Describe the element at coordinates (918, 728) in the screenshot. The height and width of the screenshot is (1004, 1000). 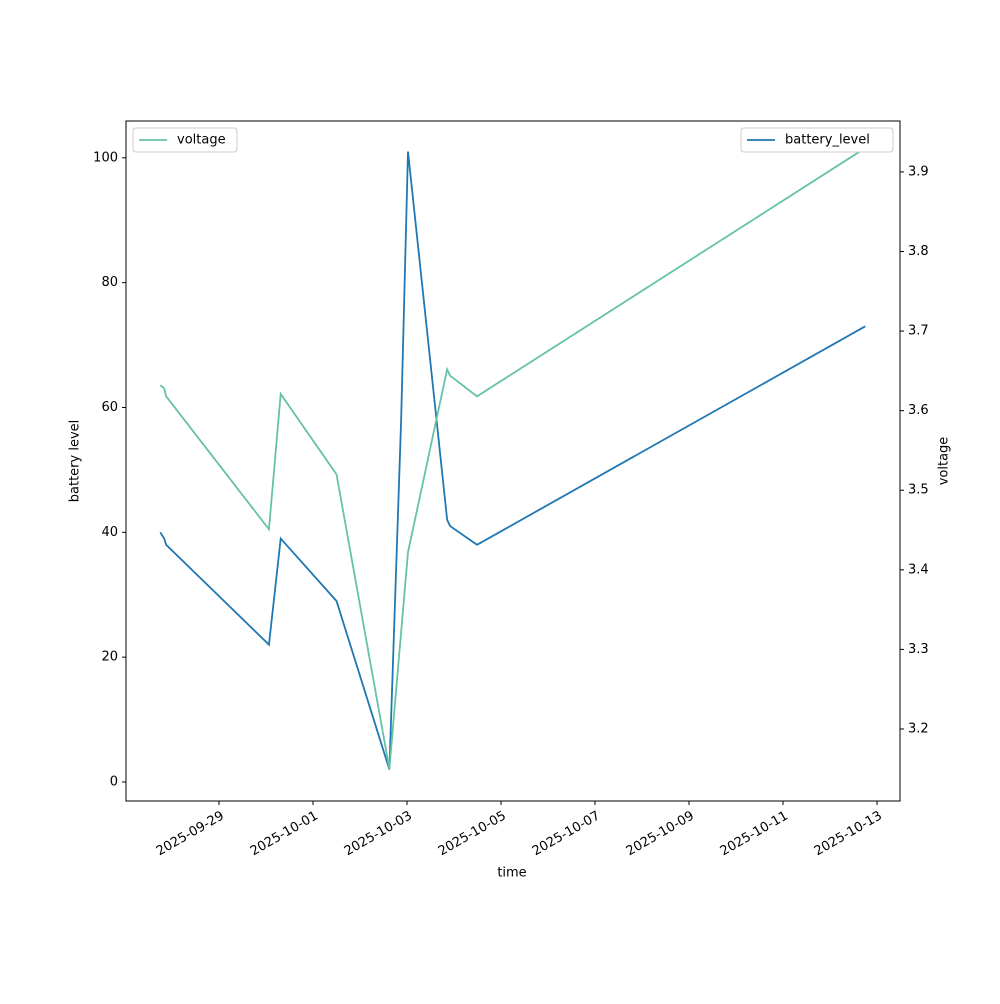
I see `y2-tick-label: 3.2` at that location.